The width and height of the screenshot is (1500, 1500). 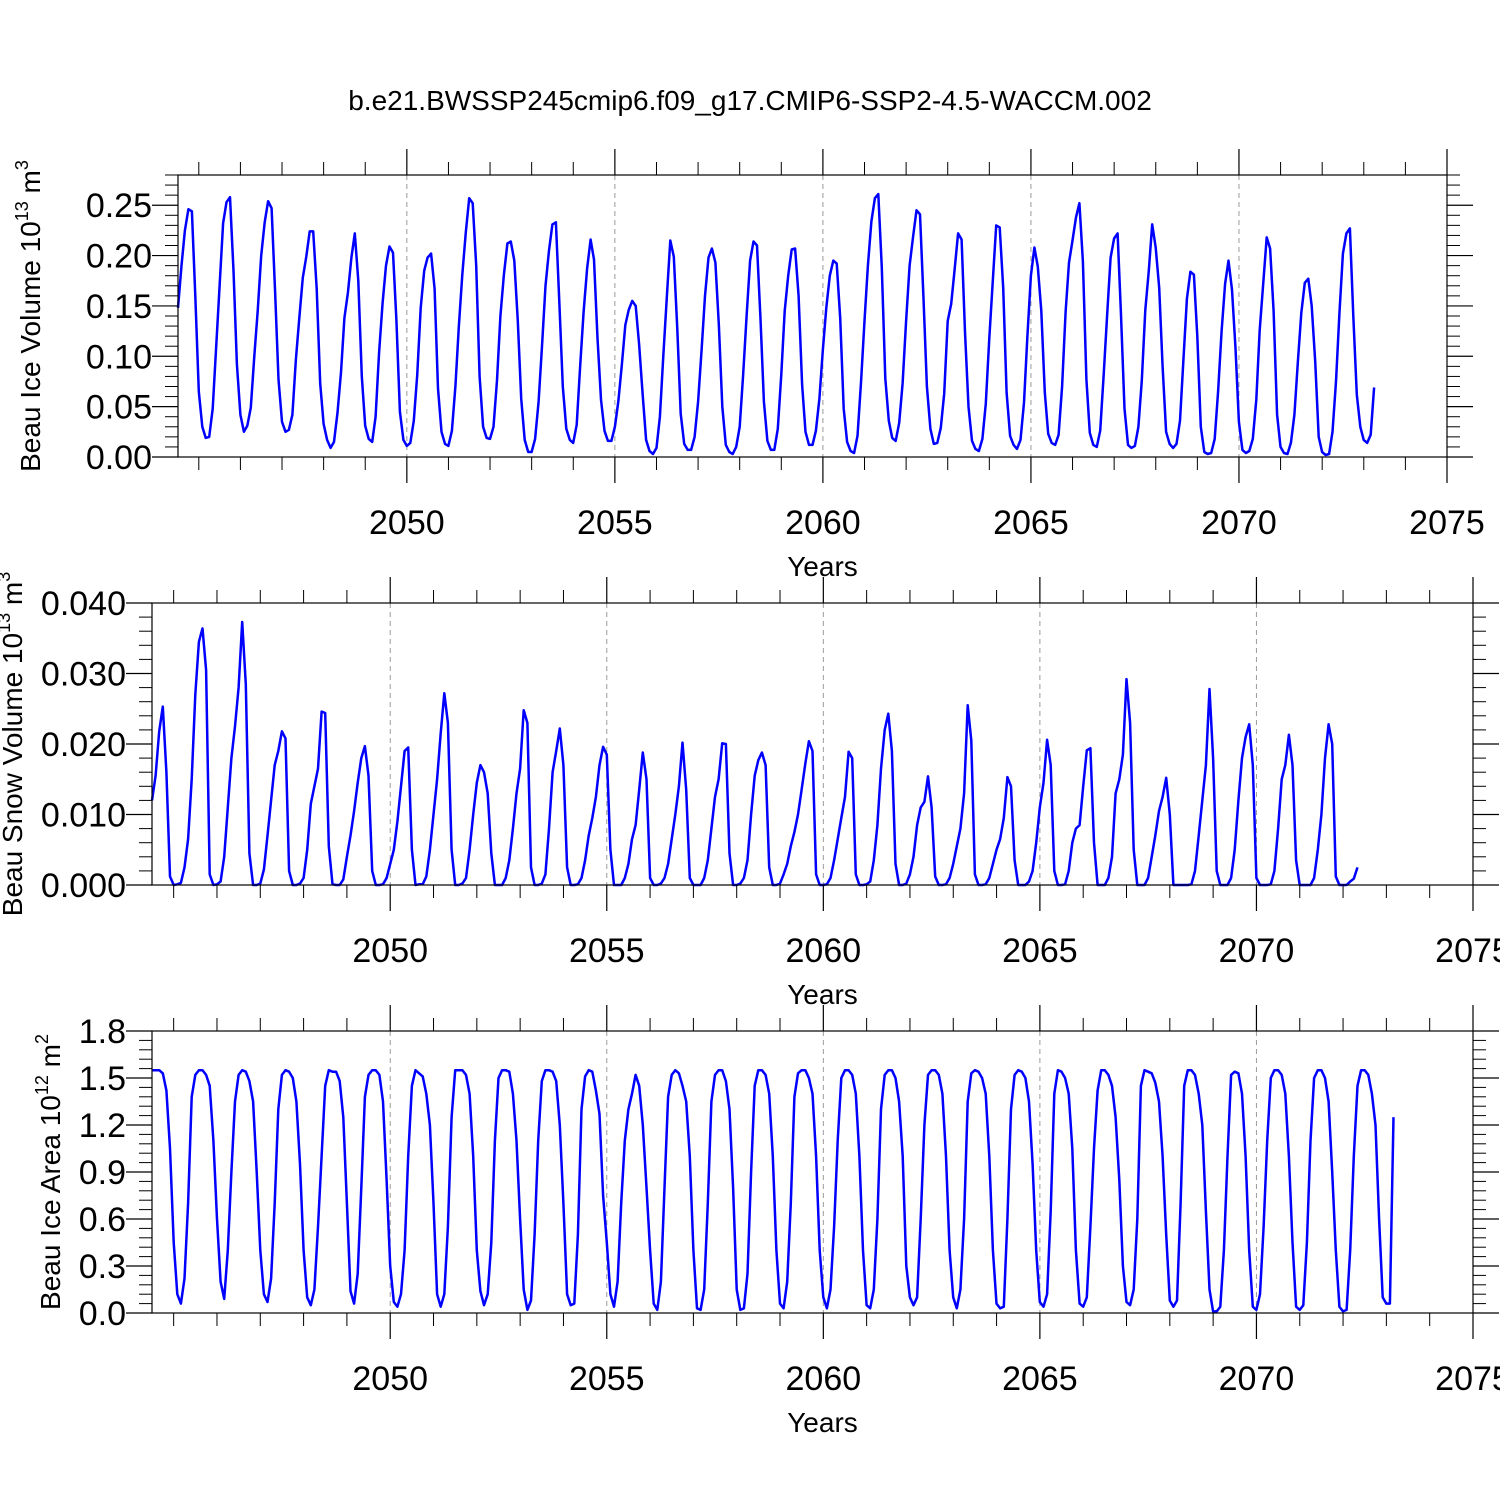 I want to click on y-axis-title: Beau Snow Volume 1013 m3, so click(x=14, y=744).